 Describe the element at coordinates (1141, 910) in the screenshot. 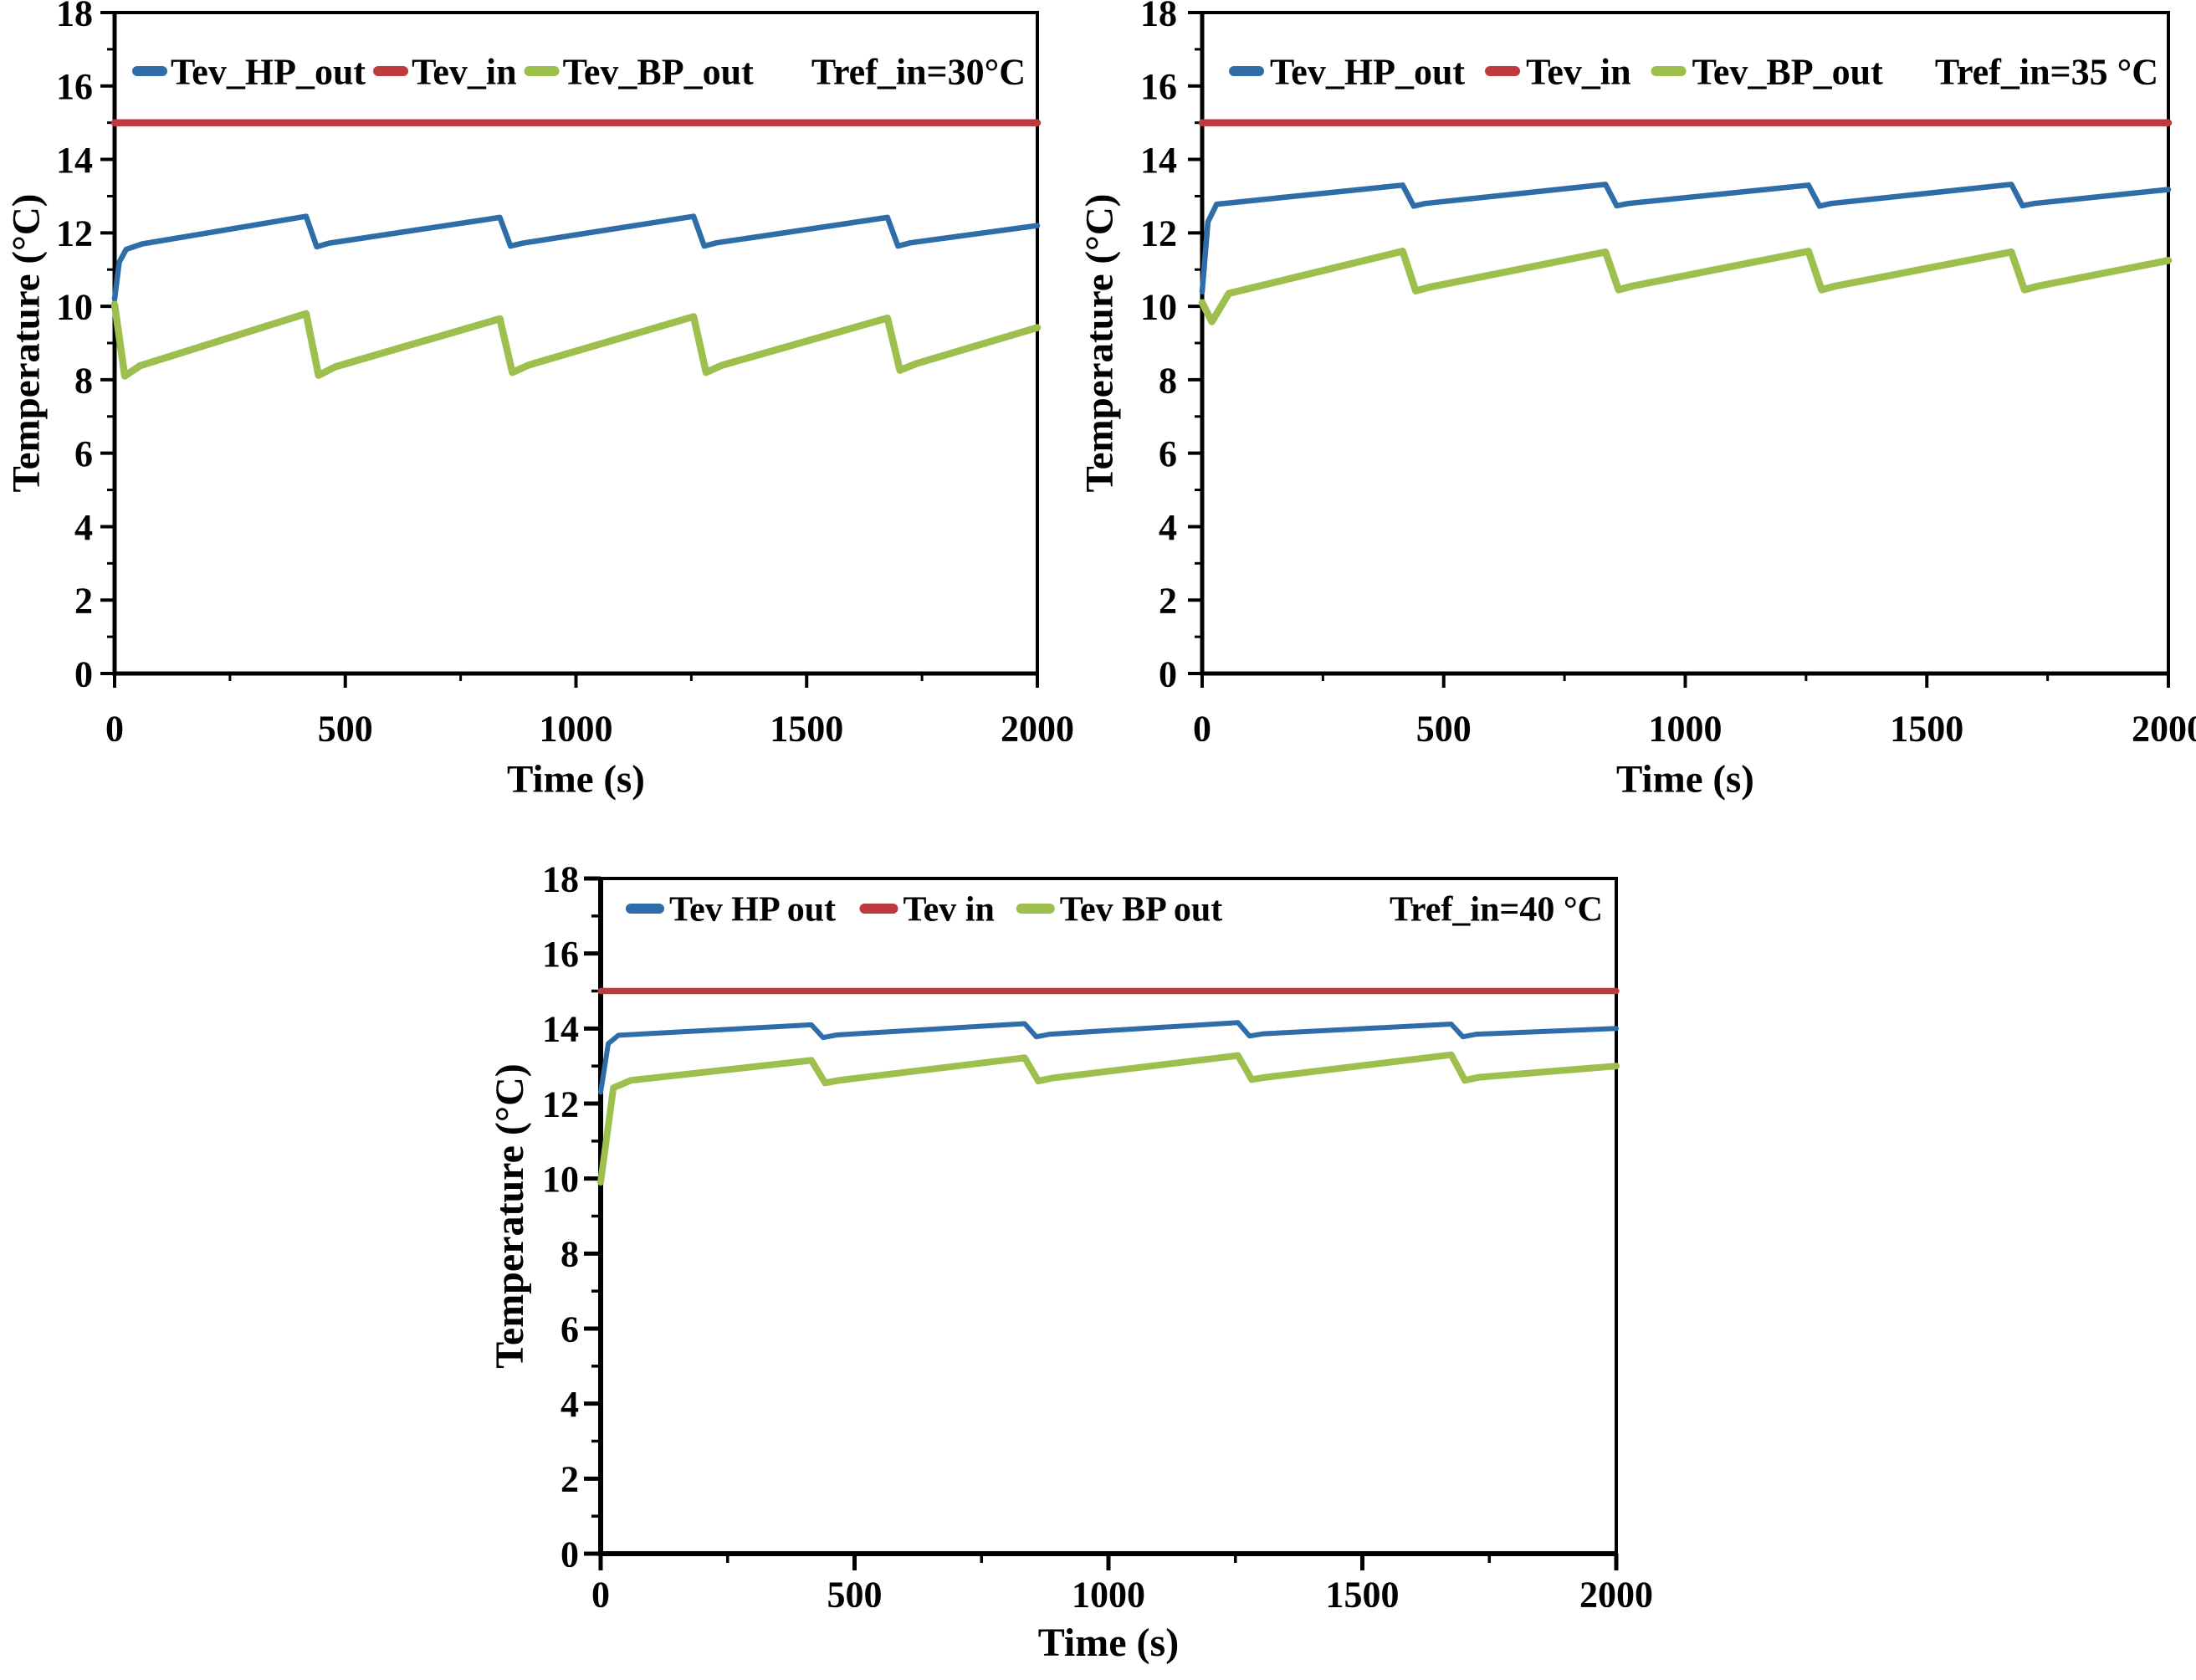

I see `legend-label: Tev BP out` at that location.